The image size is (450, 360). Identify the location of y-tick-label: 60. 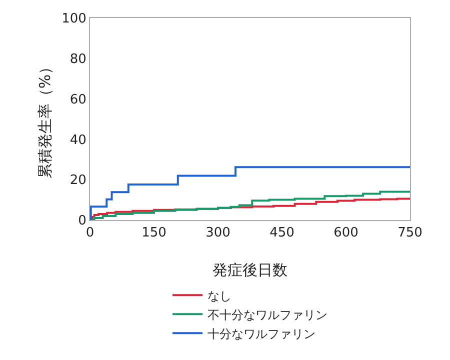
(78, 100).